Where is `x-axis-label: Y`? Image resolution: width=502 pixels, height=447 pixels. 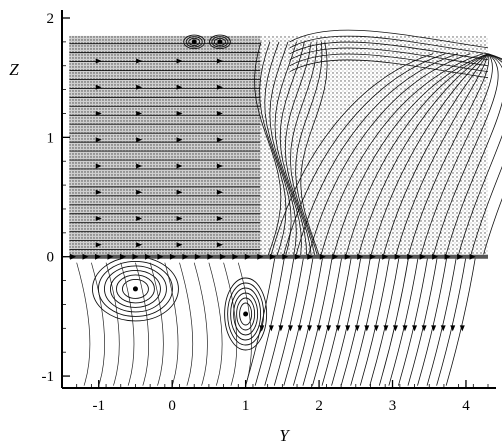 x-axis-label: Y is located at coordinates (284, 435).